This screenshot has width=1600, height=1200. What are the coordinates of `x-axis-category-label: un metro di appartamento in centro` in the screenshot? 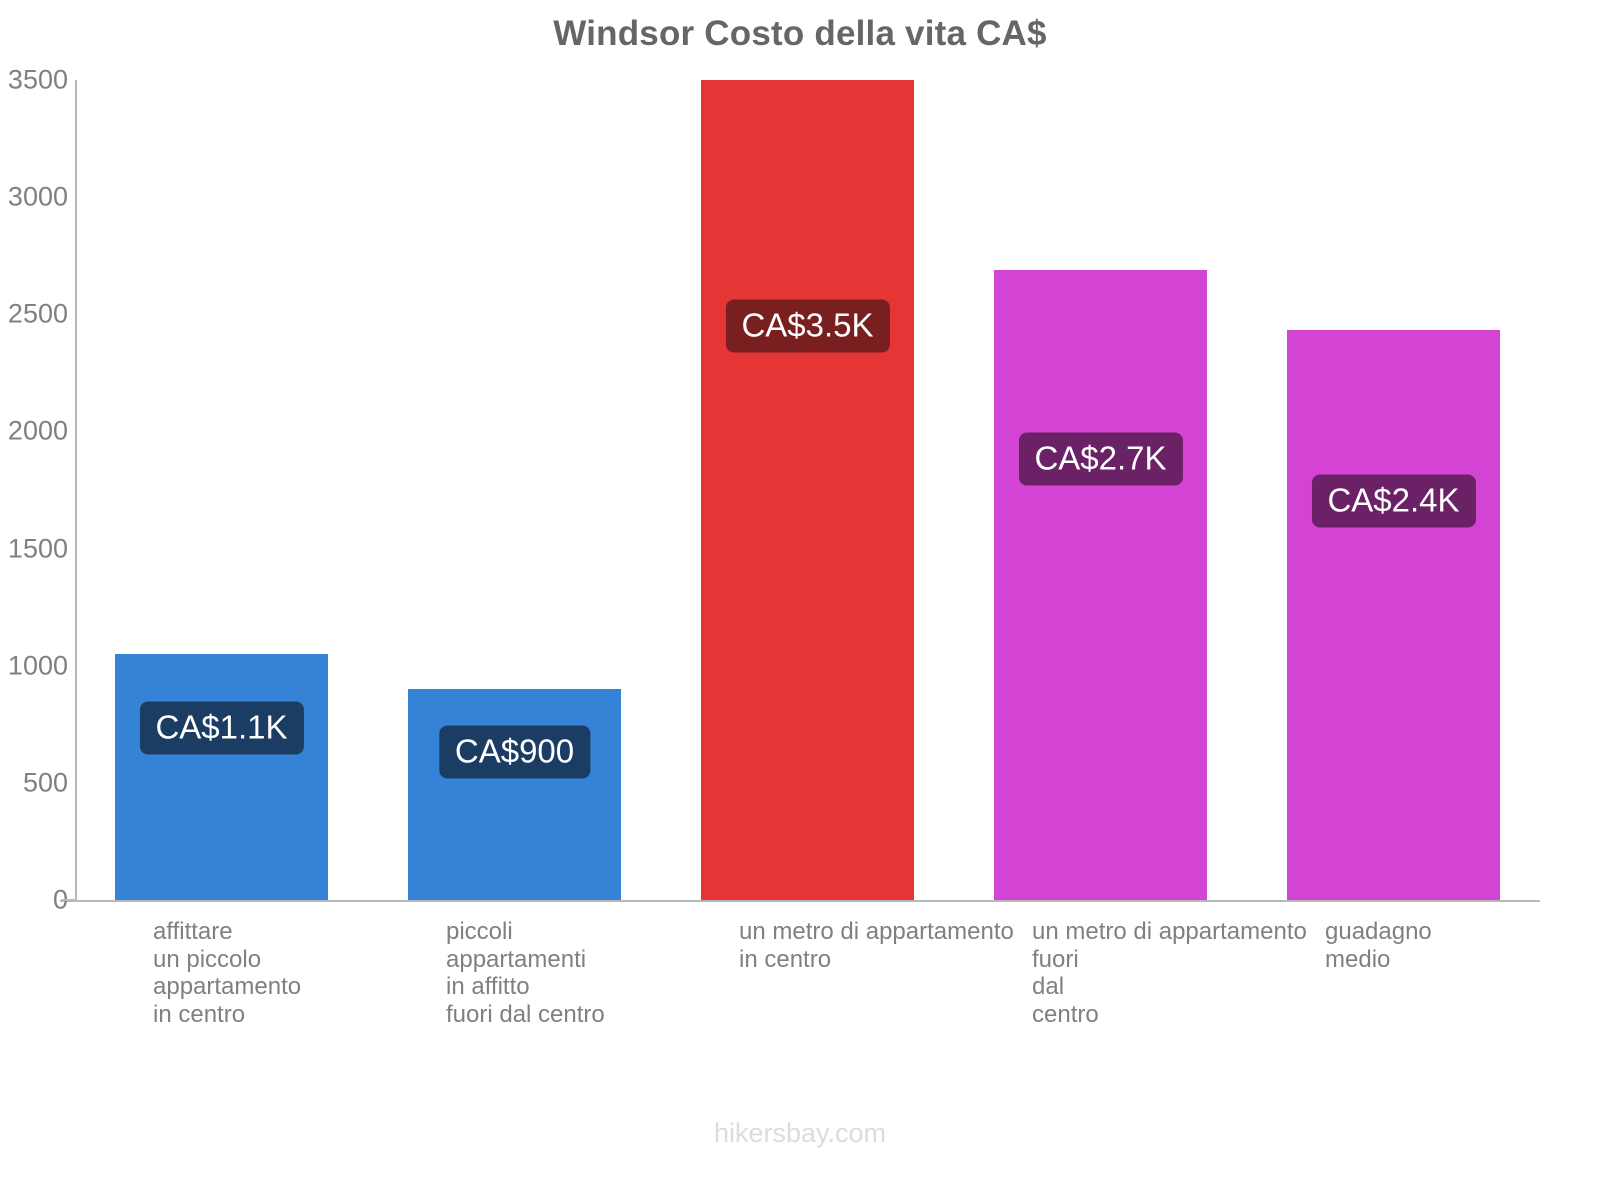 It's located at (876, 945).